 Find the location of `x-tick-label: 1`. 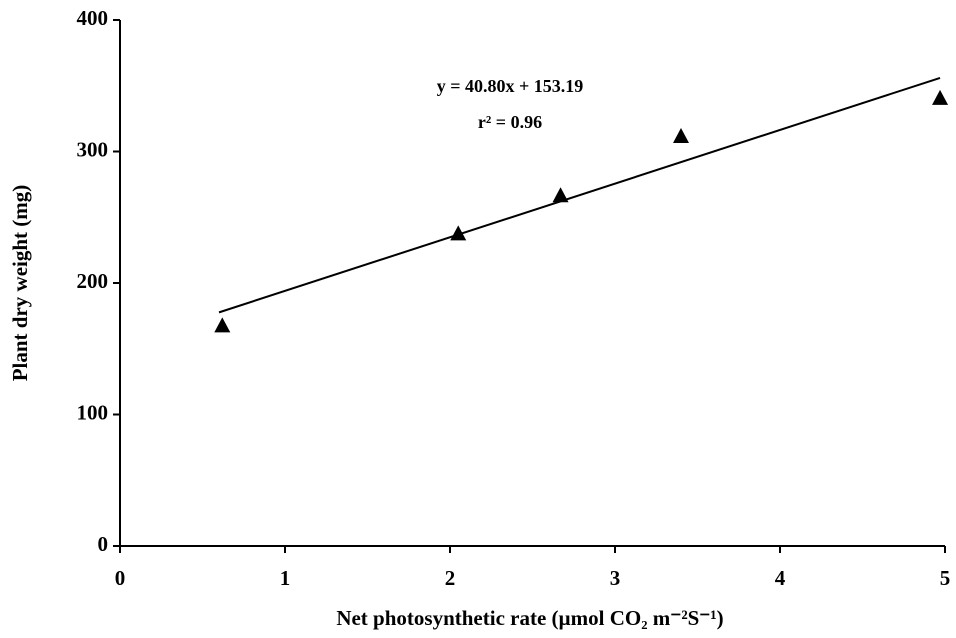

x-tick-label: 1 is located at coordinates (285, 578).